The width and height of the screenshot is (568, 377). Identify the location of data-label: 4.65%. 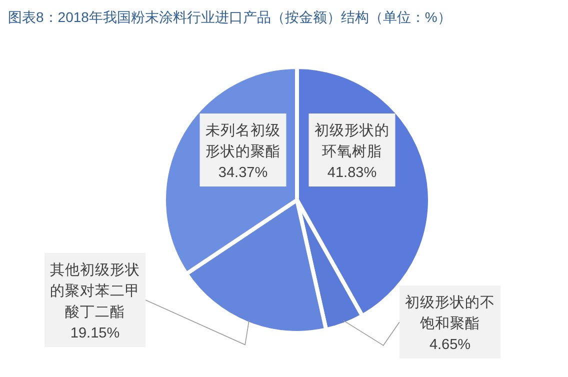
(450, 344).